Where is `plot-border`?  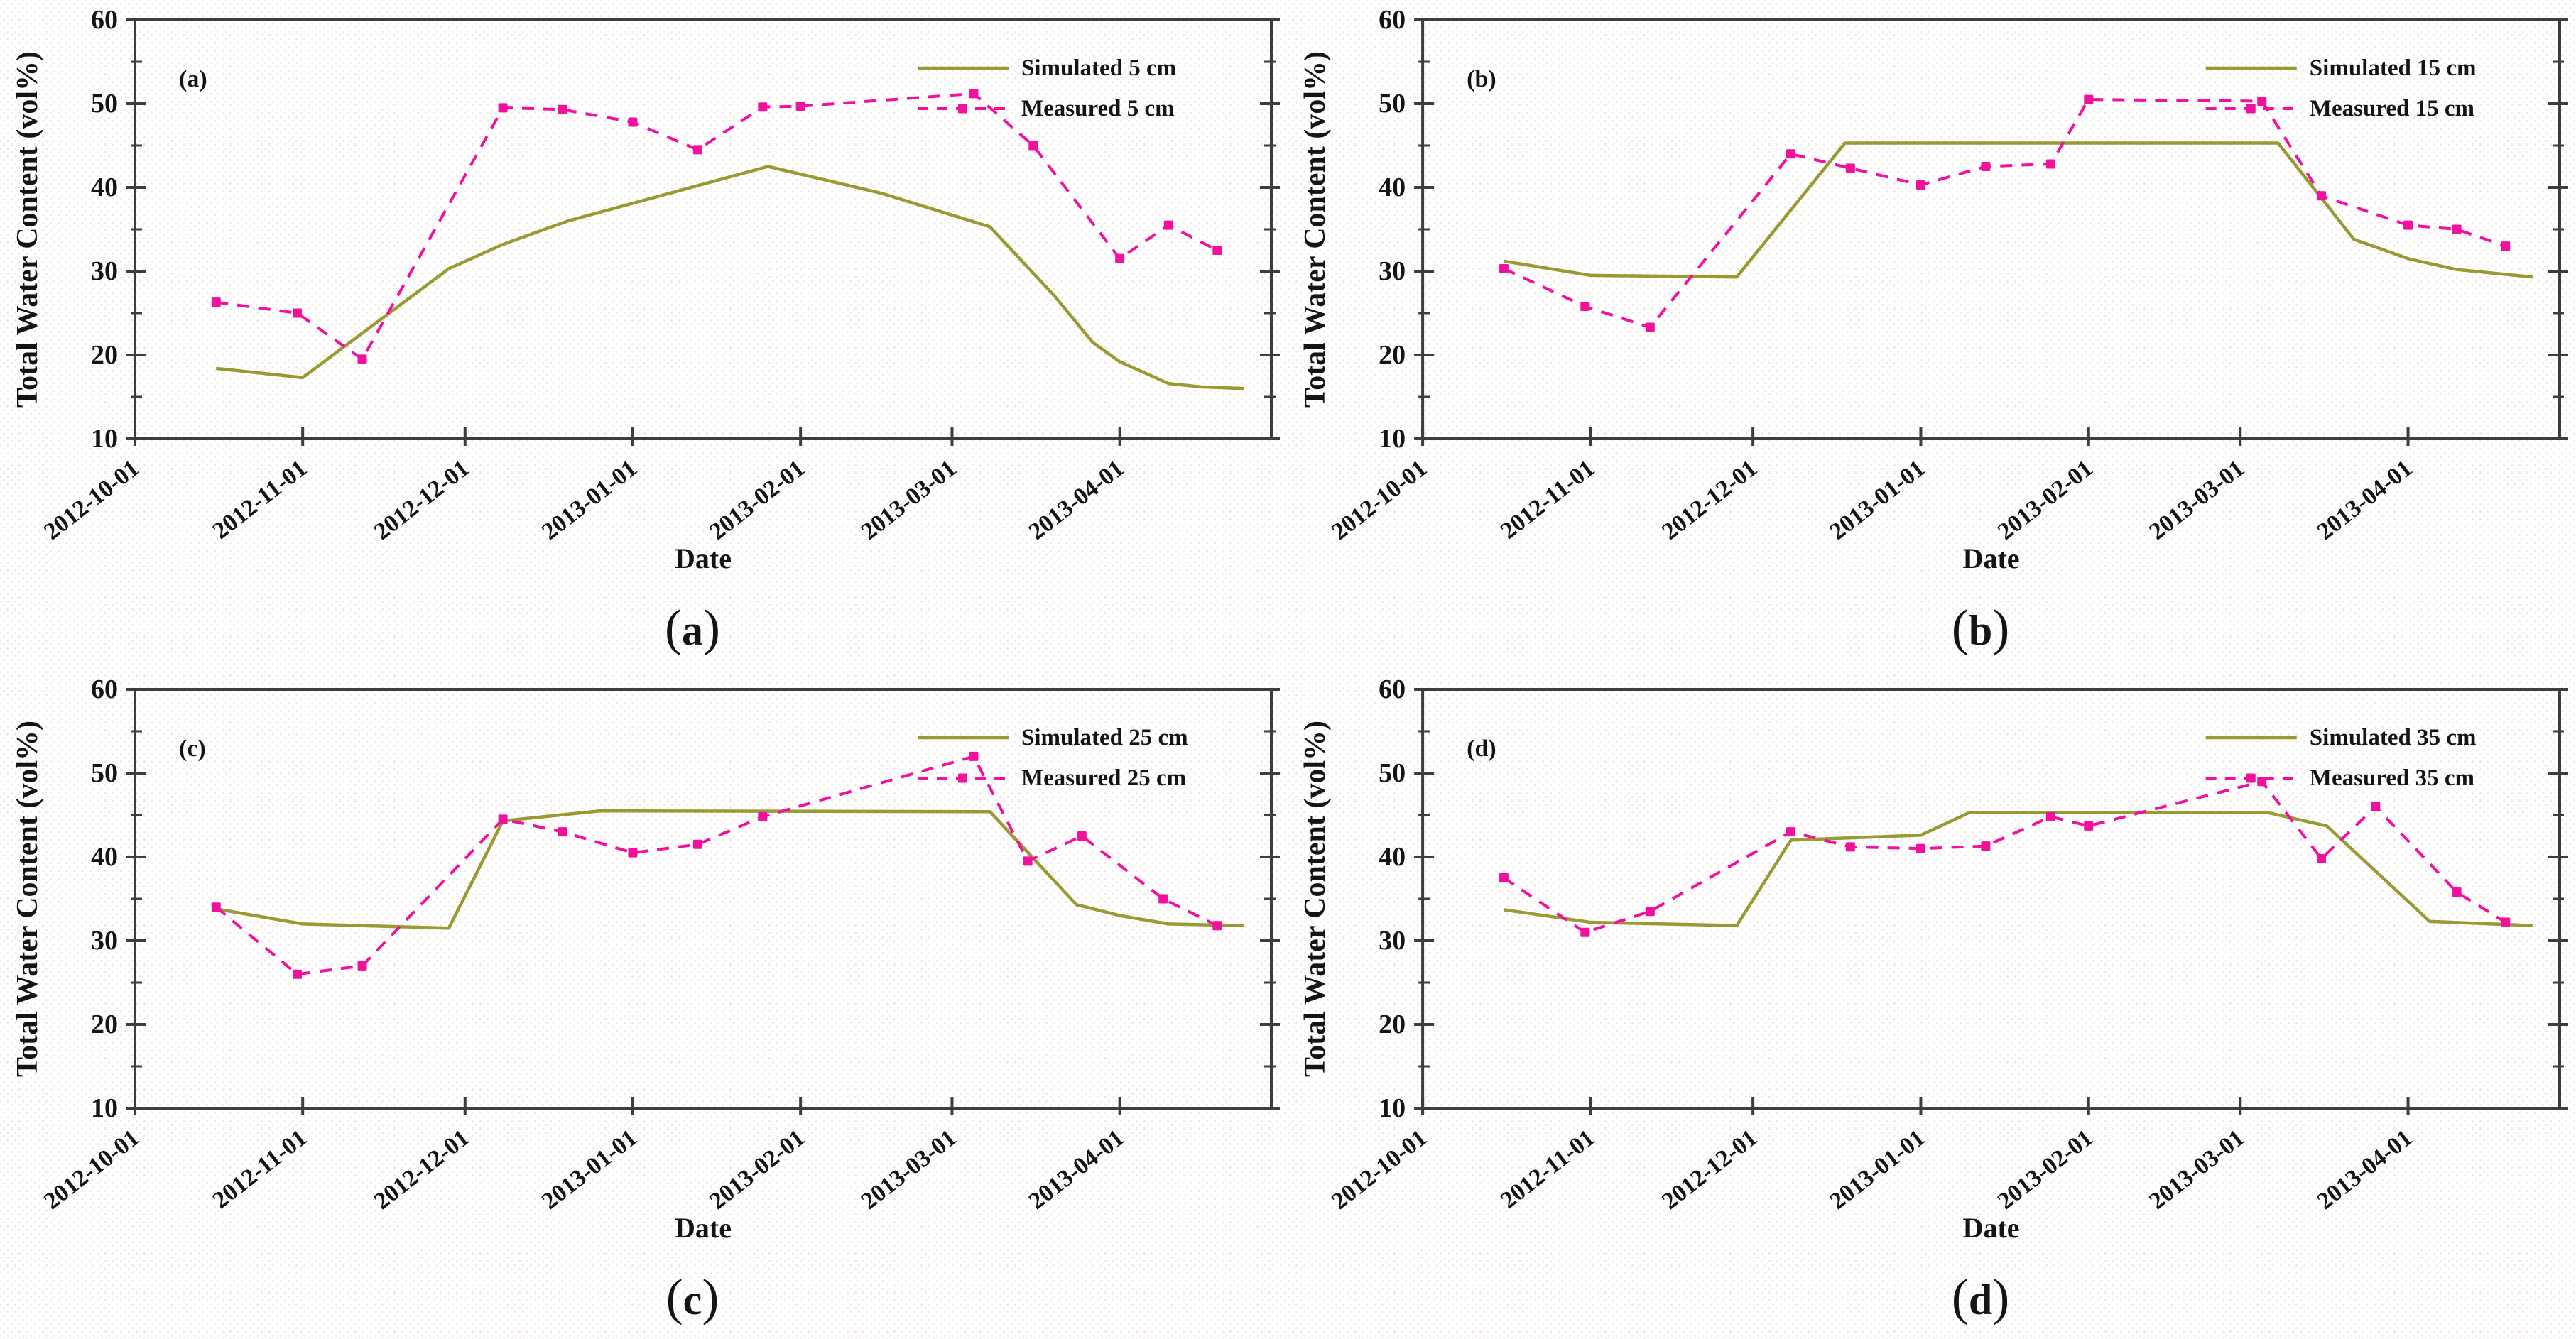 plot-border is located at coordinates (704, 229).